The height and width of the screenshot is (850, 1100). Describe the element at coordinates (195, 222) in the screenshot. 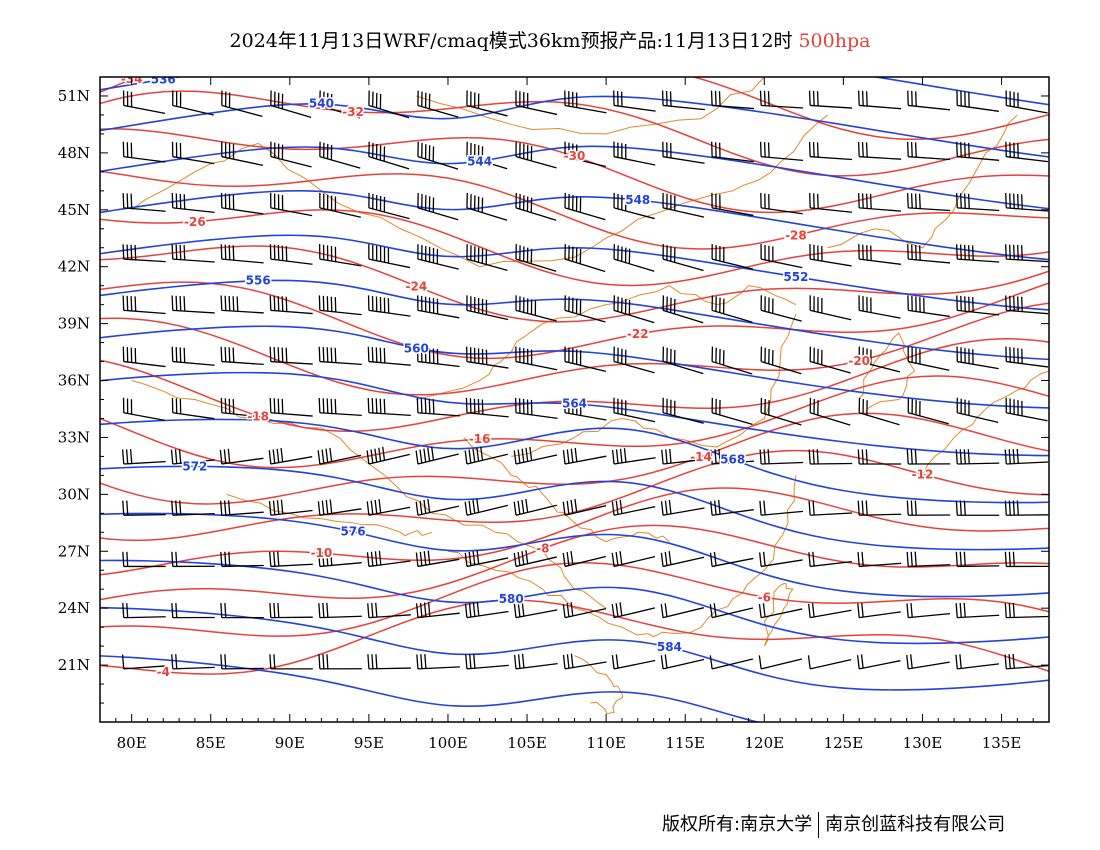

I see `temperature-contour-label: -26` at that location.